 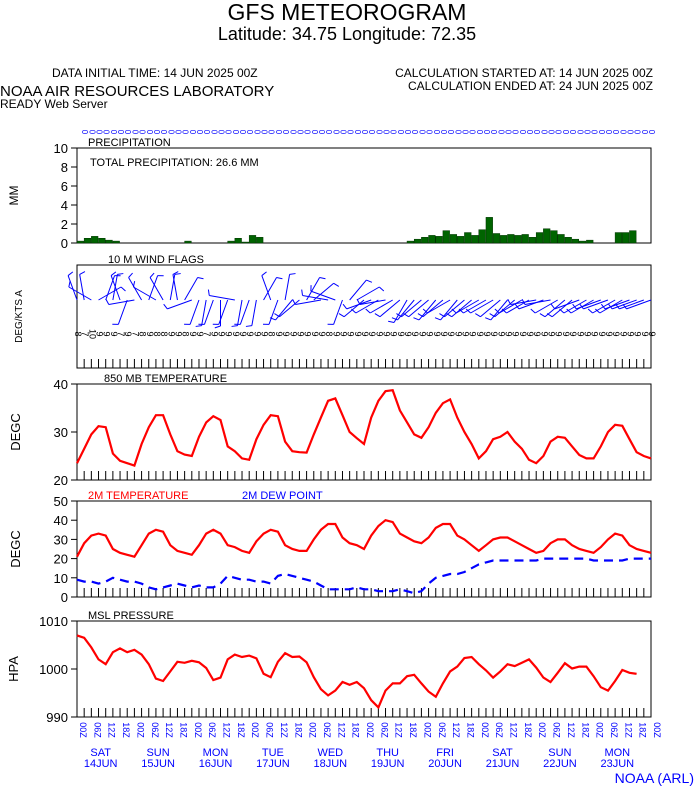 I want to click on precip-y-tick-label: 2, so click(x=64, y=224).